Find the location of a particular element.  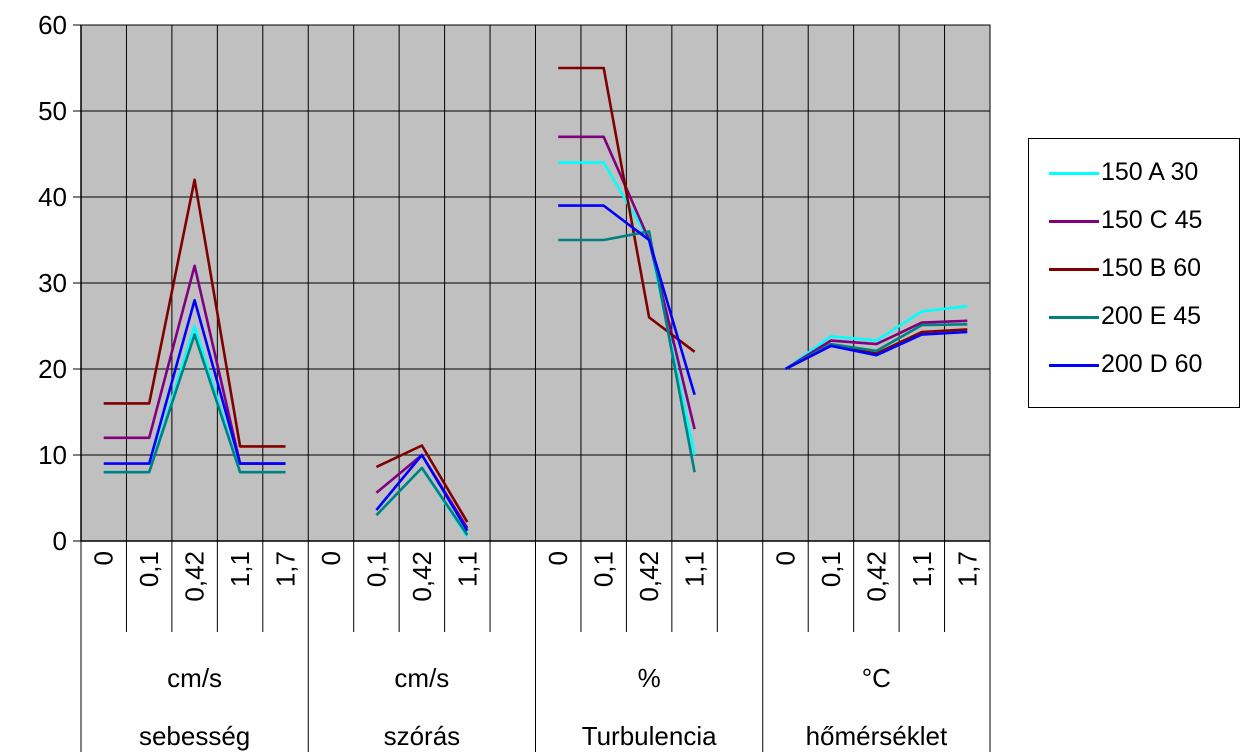

legend-item: 200 E 45 is located at coordinates (1134, 317).